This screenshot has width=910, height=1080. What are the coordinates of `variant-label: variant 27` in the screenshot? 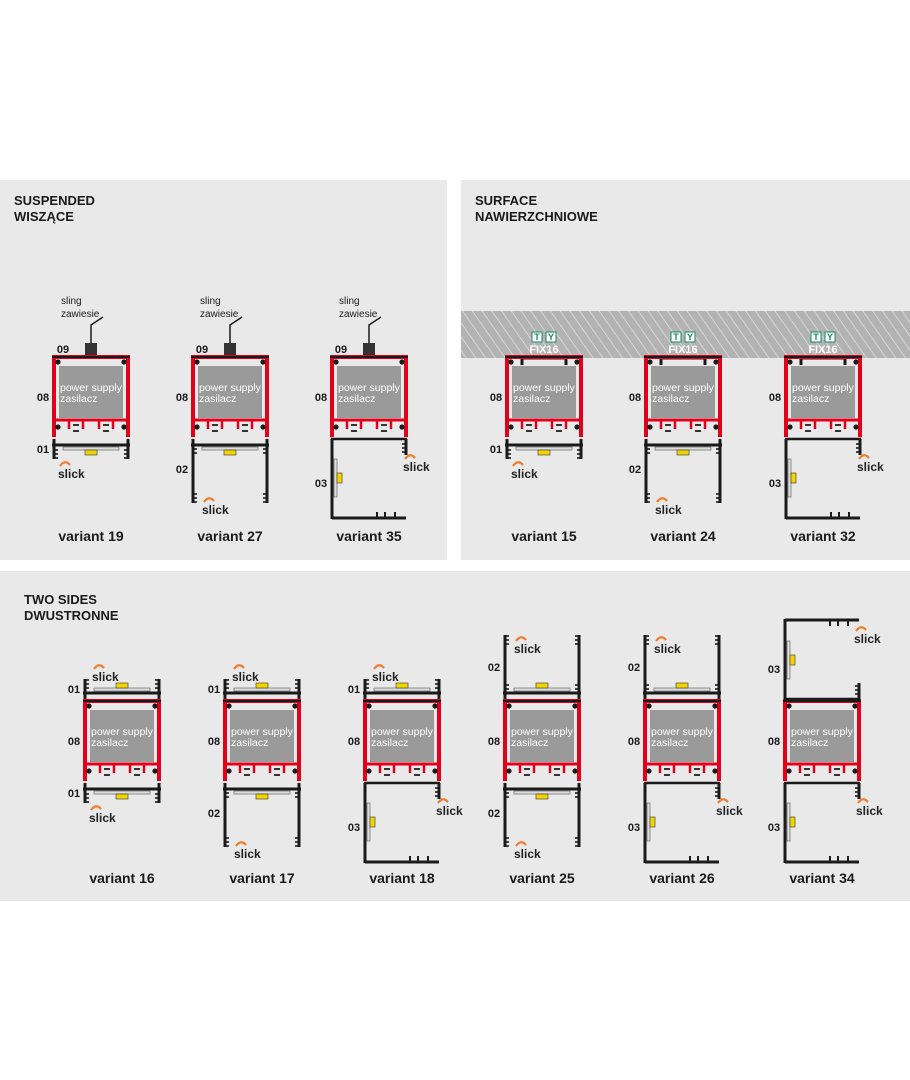 It's located at (230, 536).